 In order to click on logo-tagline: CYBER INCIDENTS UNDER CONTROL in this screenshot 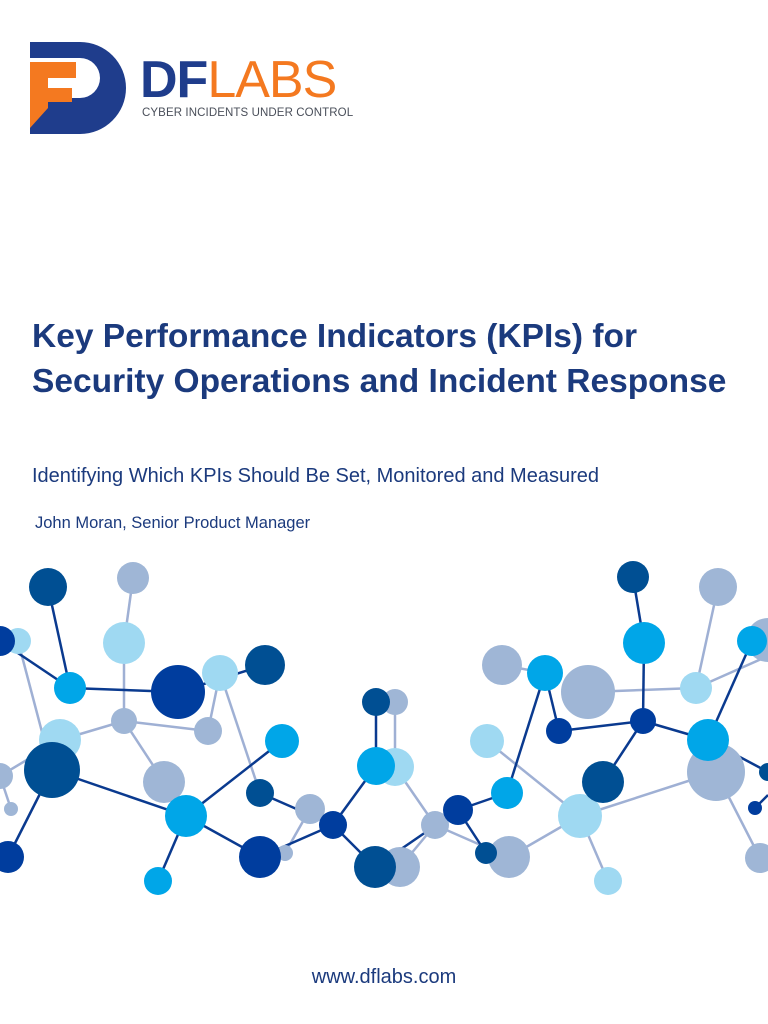, I will do `click(248, 113)`.